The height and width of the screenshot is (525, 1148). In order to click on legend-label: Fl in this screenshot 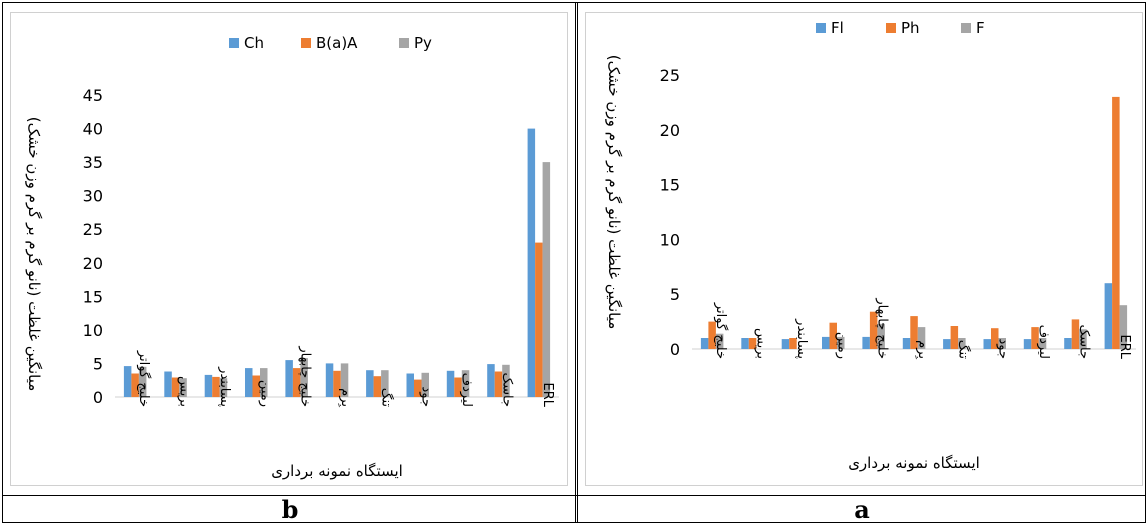, I will do `click(837, 28)`.